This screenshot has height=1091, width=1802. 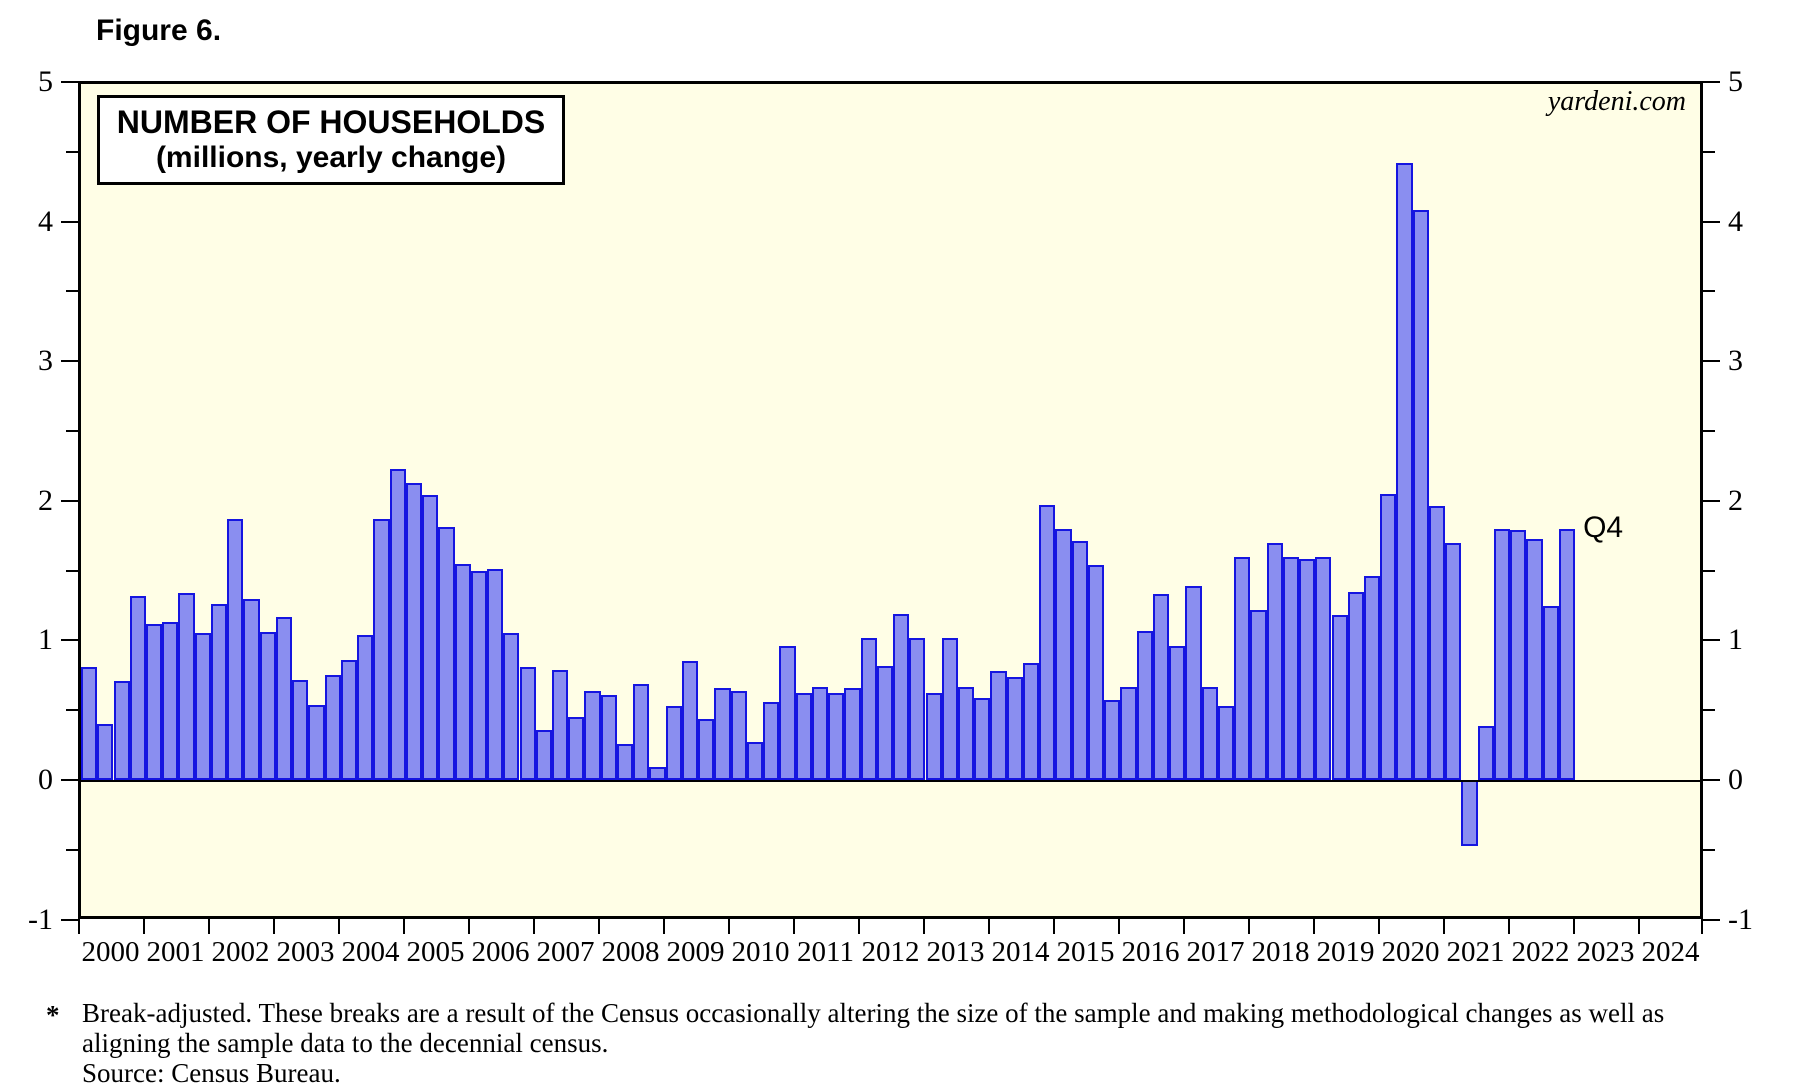 What do you see at coordinates (1215, 952) in the screenshot?
I see `x-year-label: 2017` at bounding box center [1215, 952].